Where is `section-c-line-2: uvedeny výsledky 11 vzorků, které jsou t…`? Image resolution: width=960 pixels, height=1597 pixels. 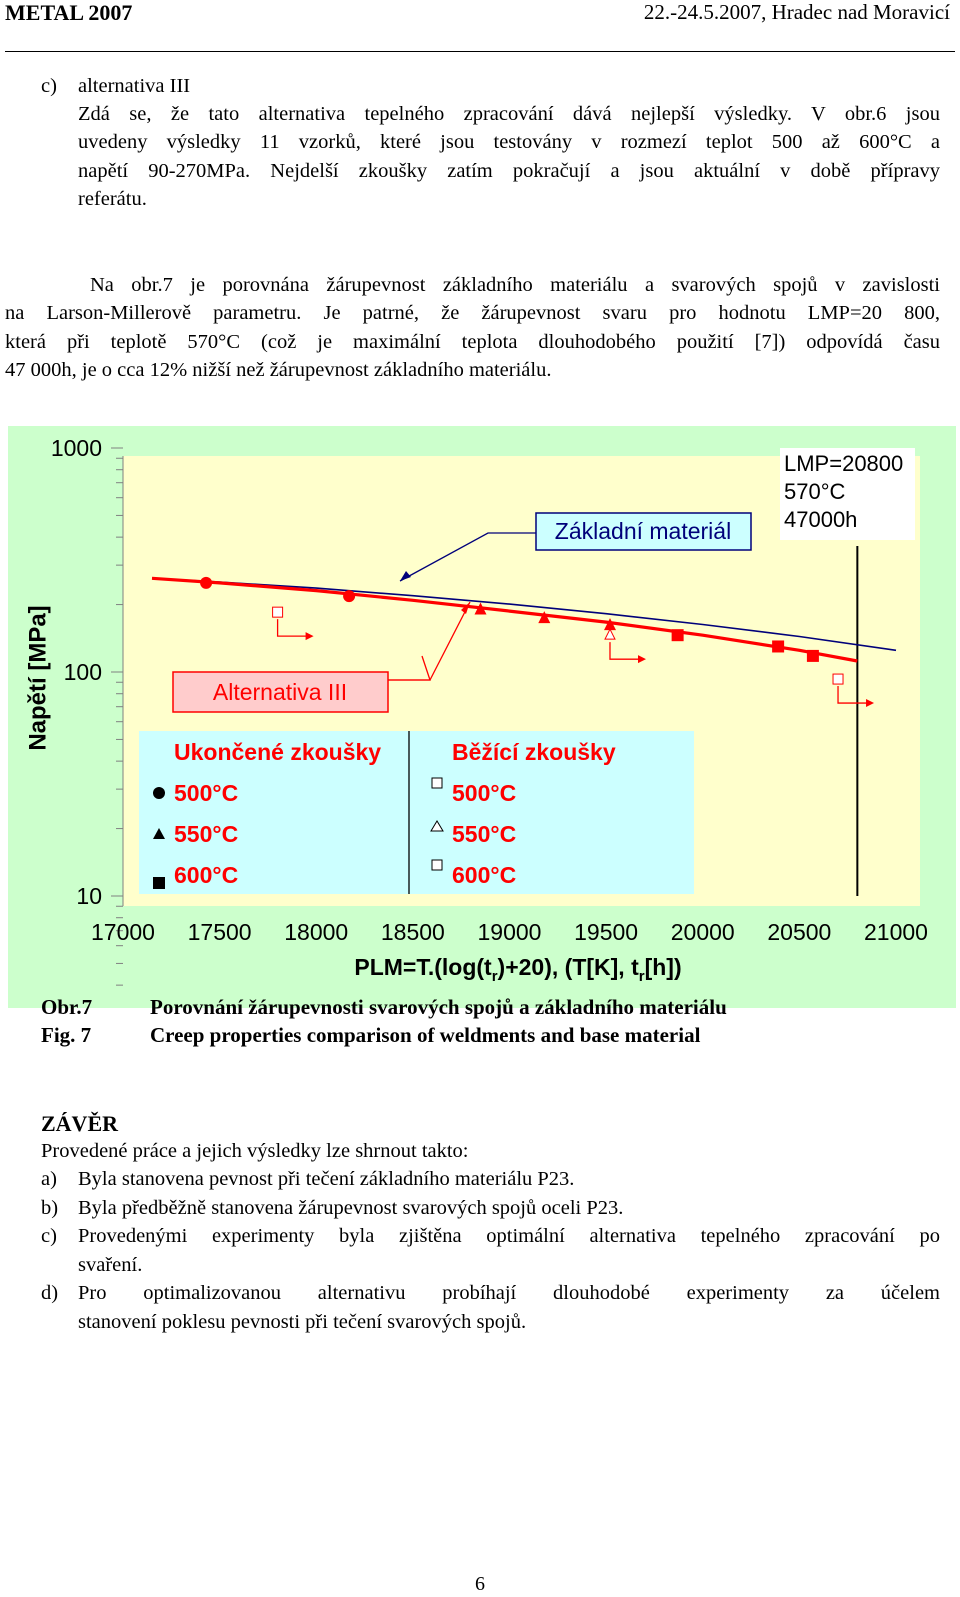 section-c-line-2: uvedeny výsledky 11 vzorků, které jsou t… is located at coordinates (509, 142).